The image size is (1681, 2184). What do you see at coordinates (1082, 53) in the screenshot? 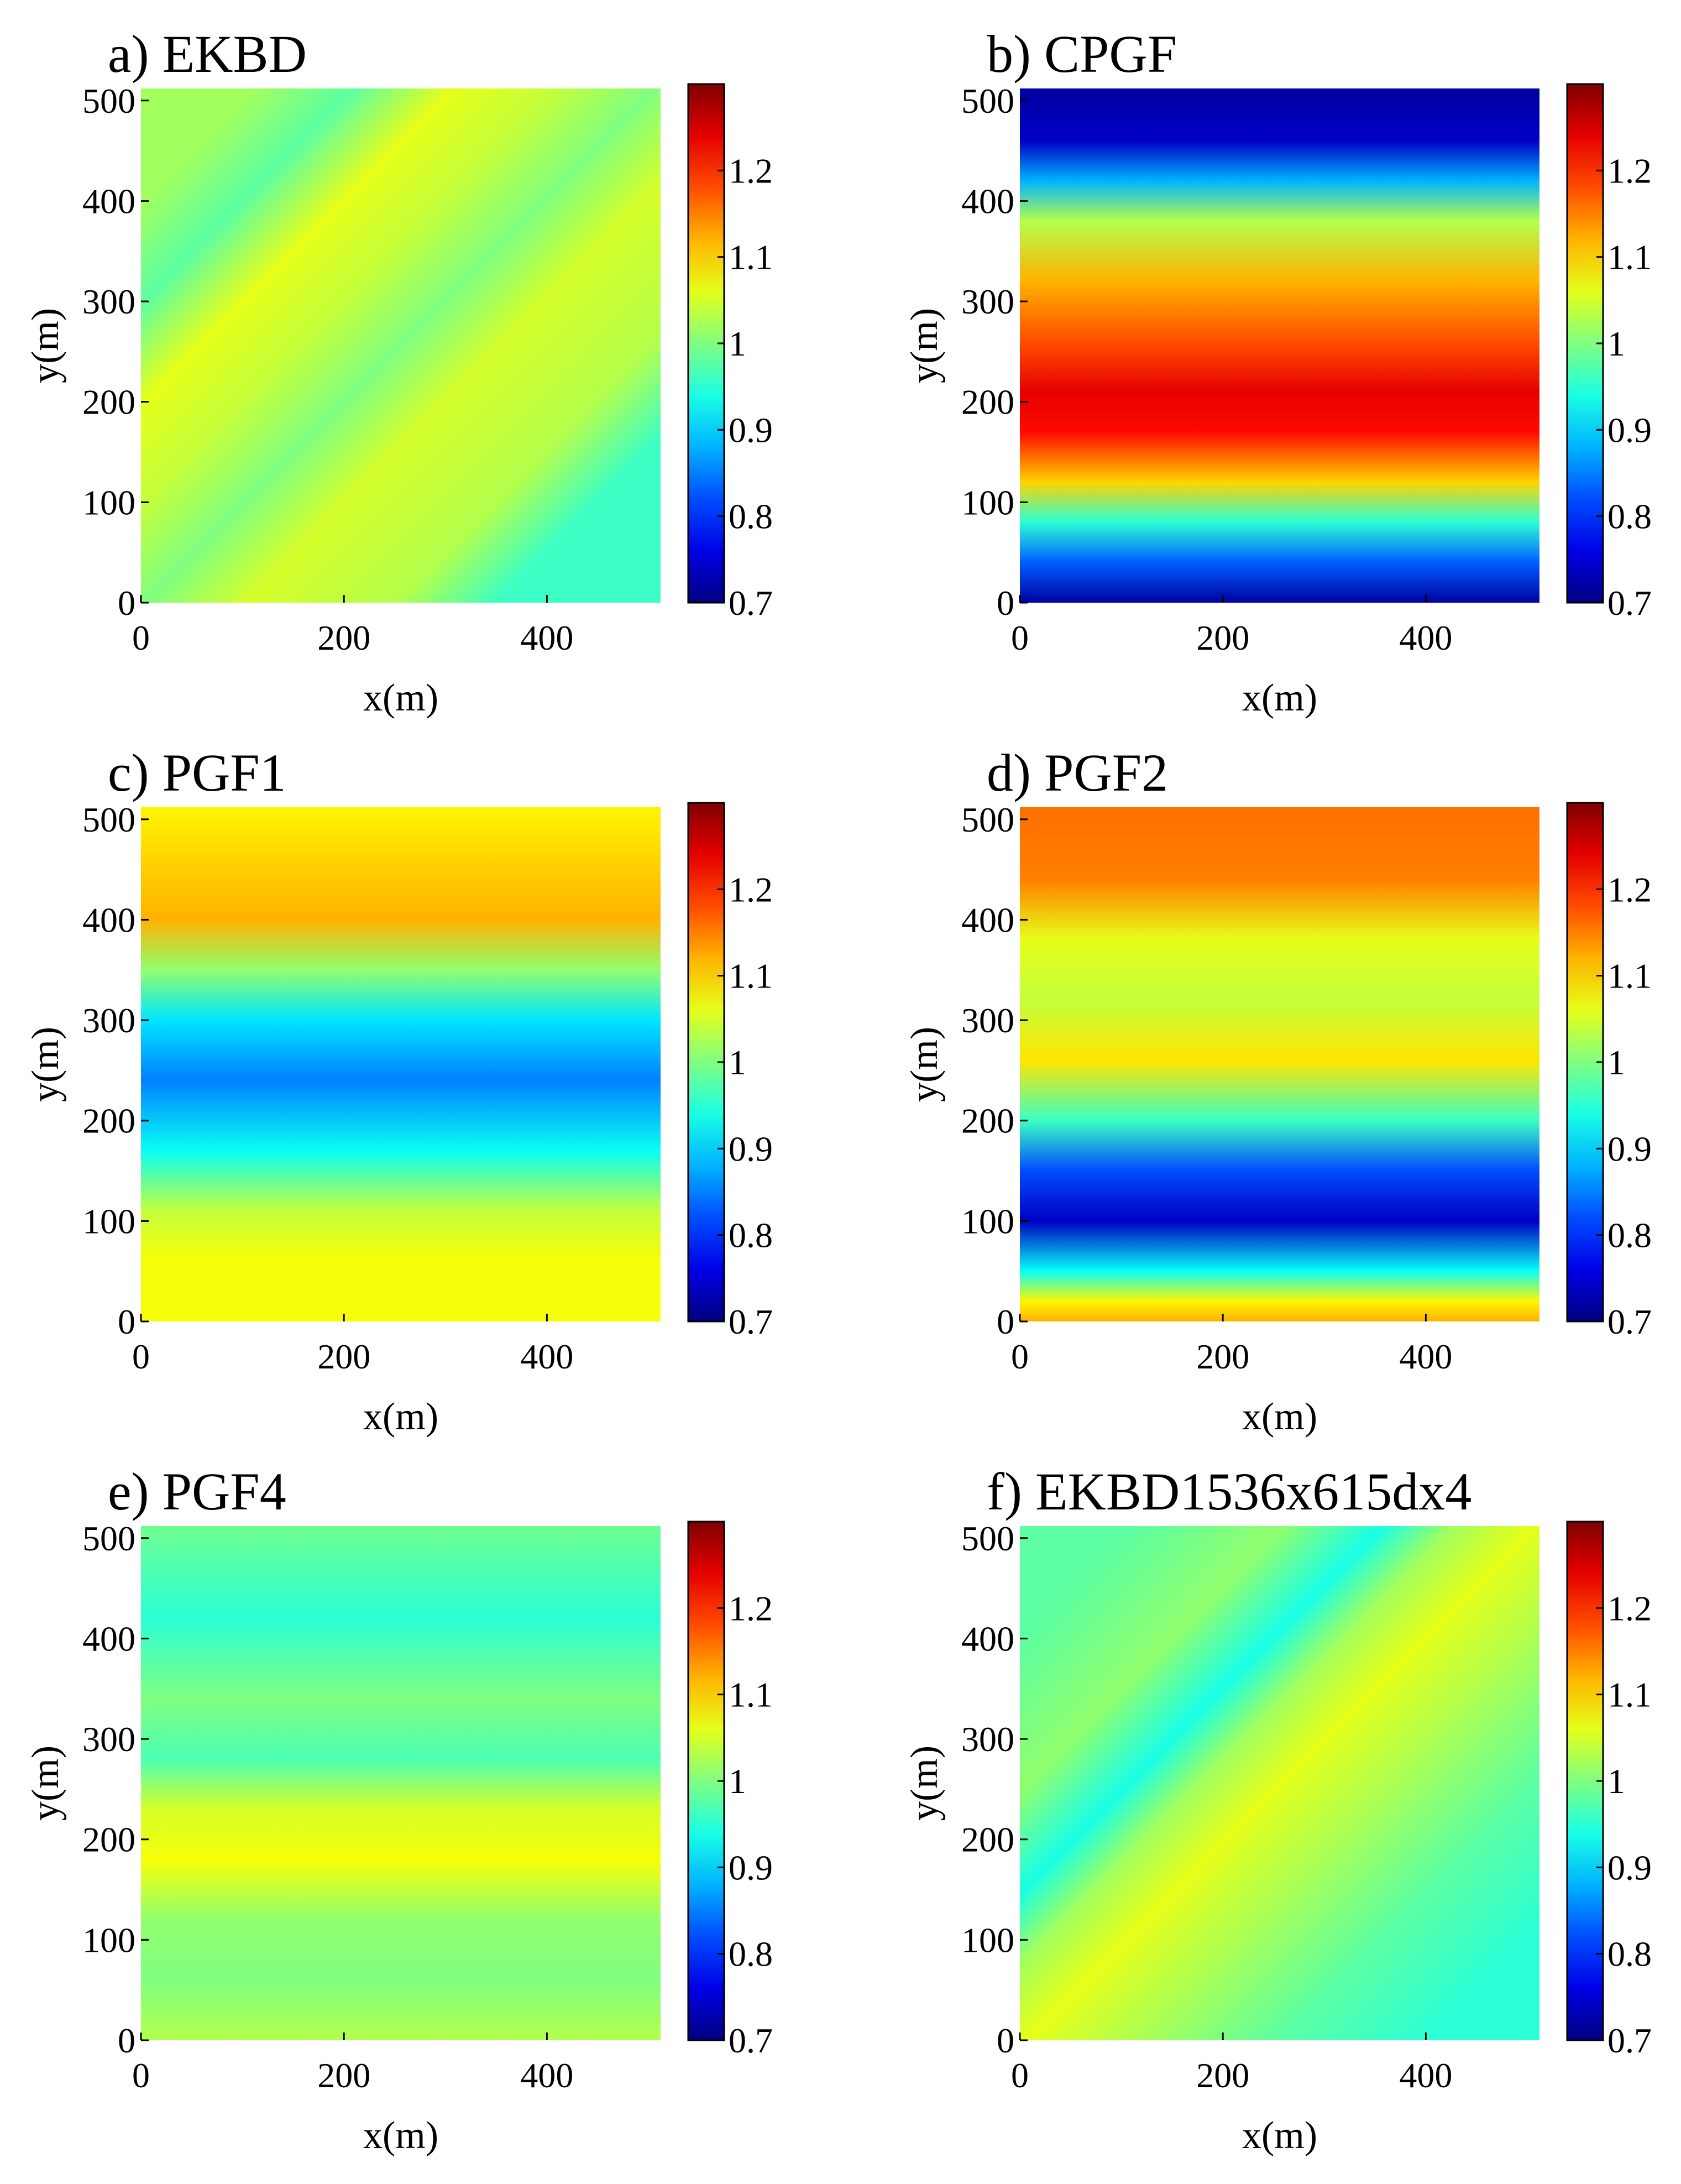
I see `panel-title: b) CPGF` at bounding box center [1082, 53].